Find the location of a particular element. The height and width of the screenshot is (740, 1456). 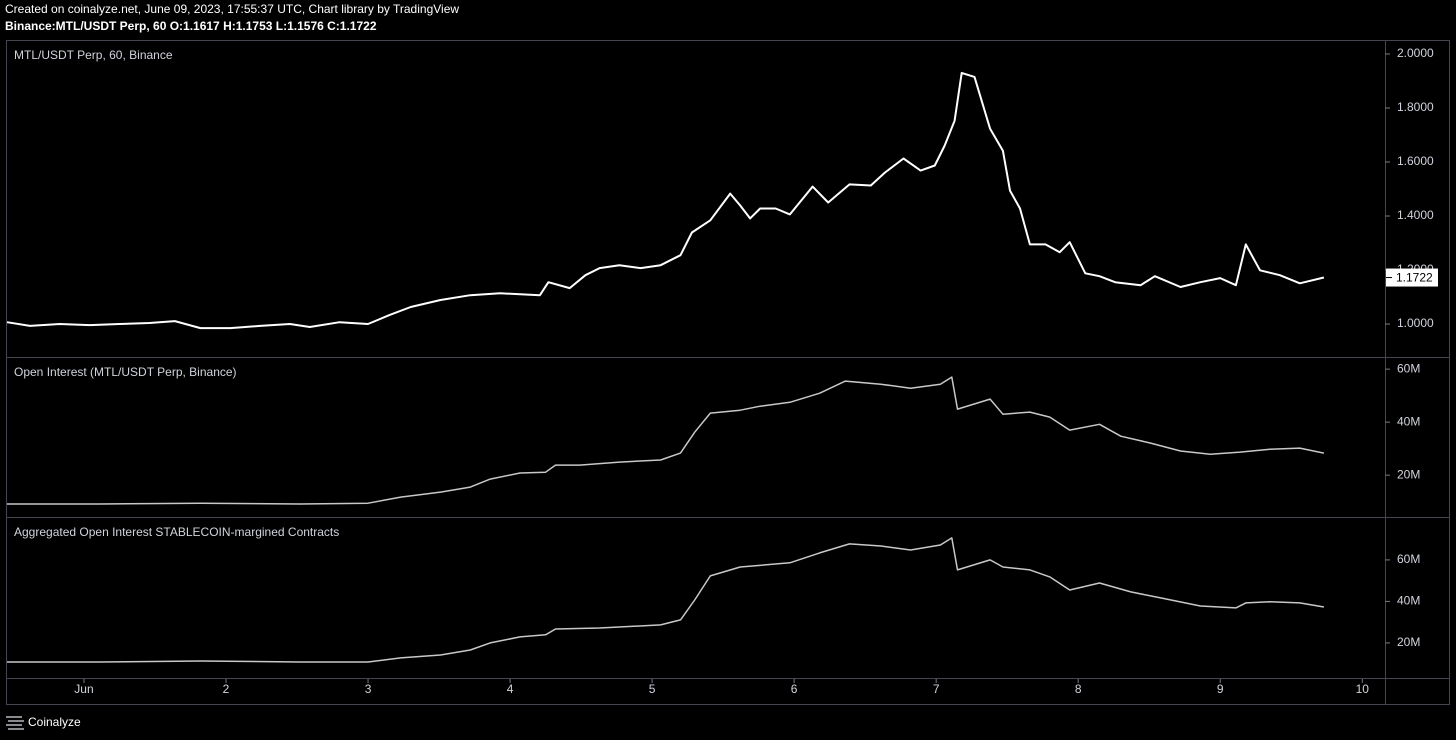

last-value-label: 1.1722 is located at coordinates (1414, 278).